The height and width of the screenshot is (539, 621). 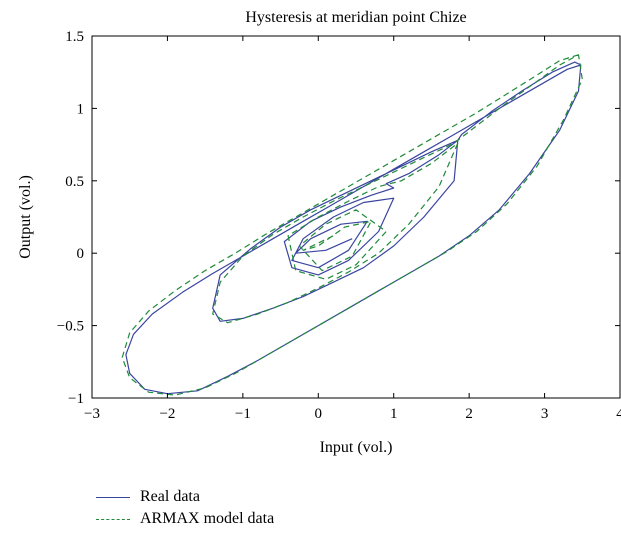 I want to click on chart-title: Hysteresis at meridian point Chize, so click(x=355, y=17).